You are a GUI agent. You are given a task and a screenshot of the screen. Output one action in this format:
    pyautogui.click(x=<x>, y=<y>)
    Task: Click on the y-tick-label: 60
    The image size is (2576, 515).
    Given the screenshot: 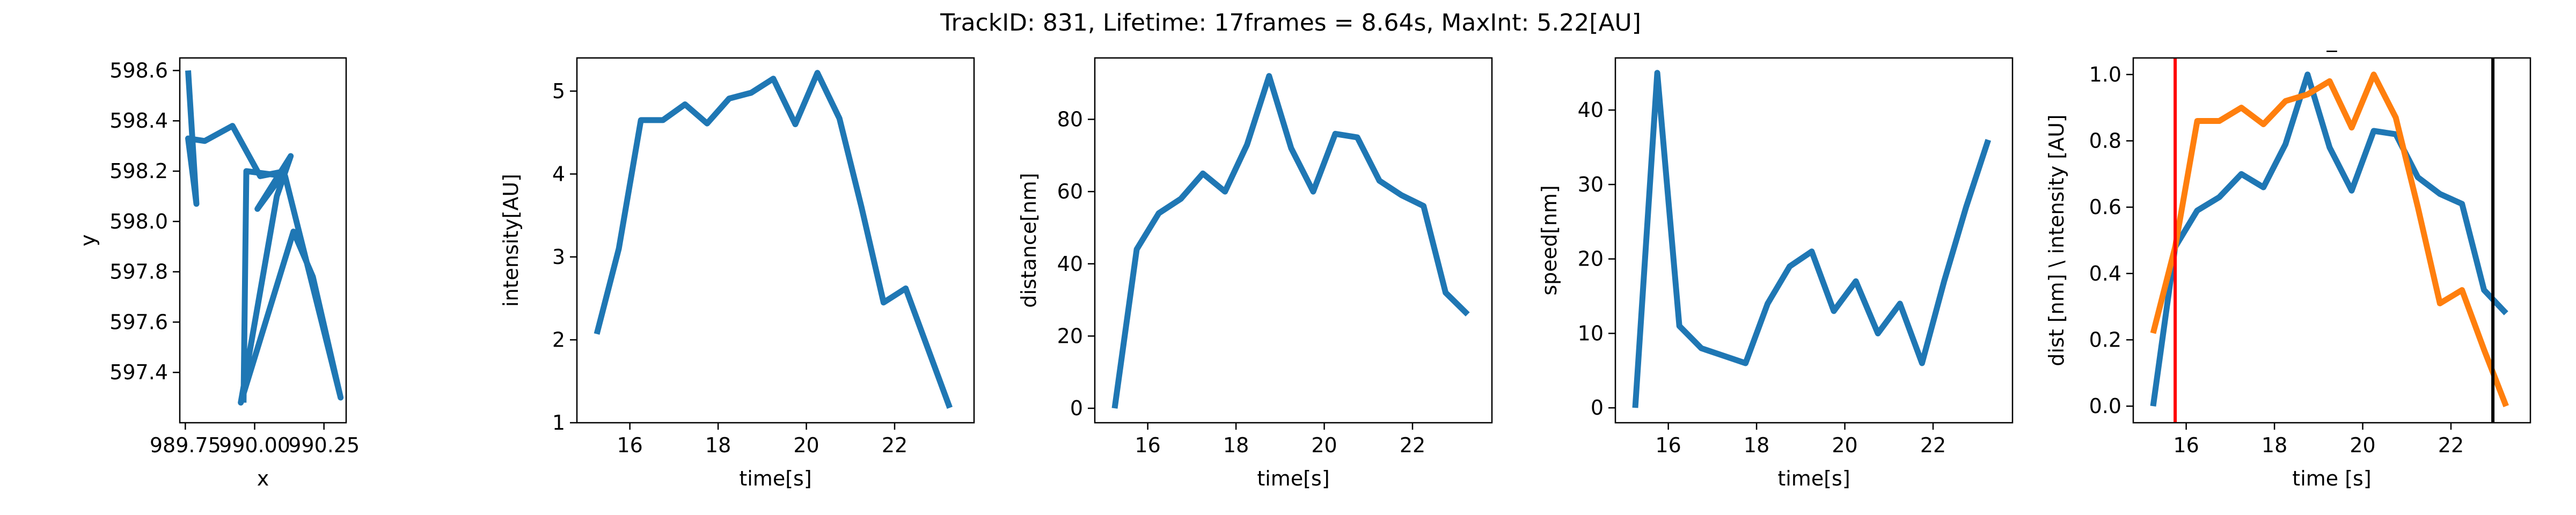 What is the action you would take?
    pyautogui.click(x=1070, y=191)
    